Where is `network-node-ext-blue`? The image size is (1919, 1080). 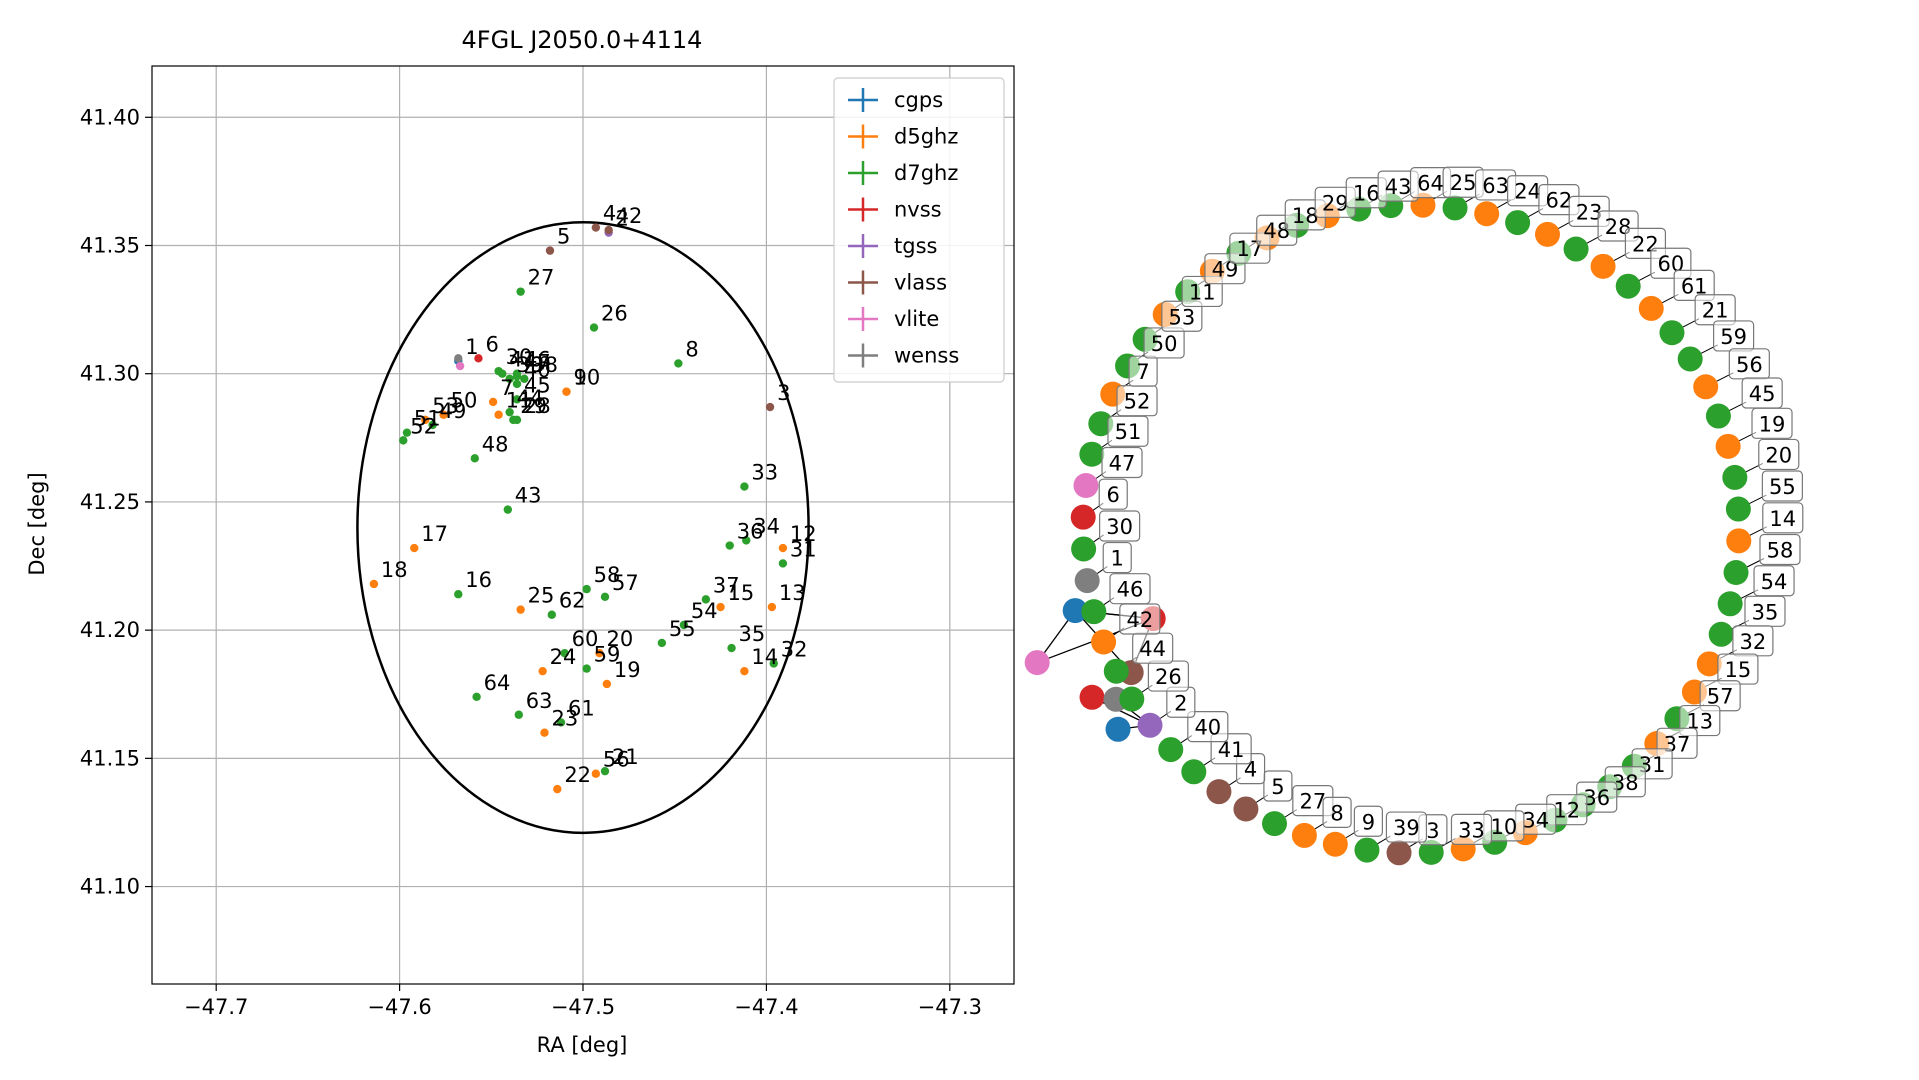
network-node-ext-blue is located at coordinates (1075, 611).